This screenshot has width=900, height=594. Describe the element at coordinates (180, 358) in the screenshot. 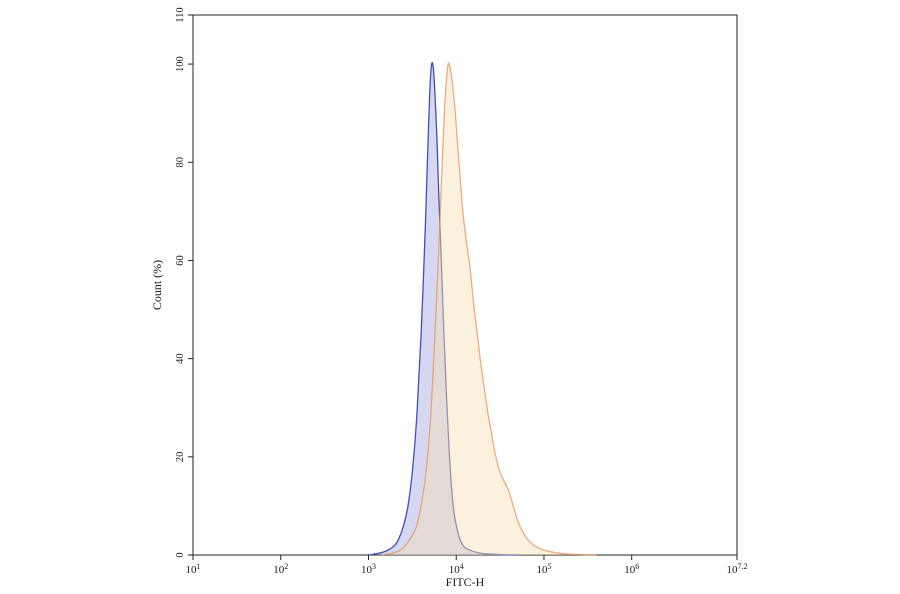

I see `y-tick-label: 40` at that location.